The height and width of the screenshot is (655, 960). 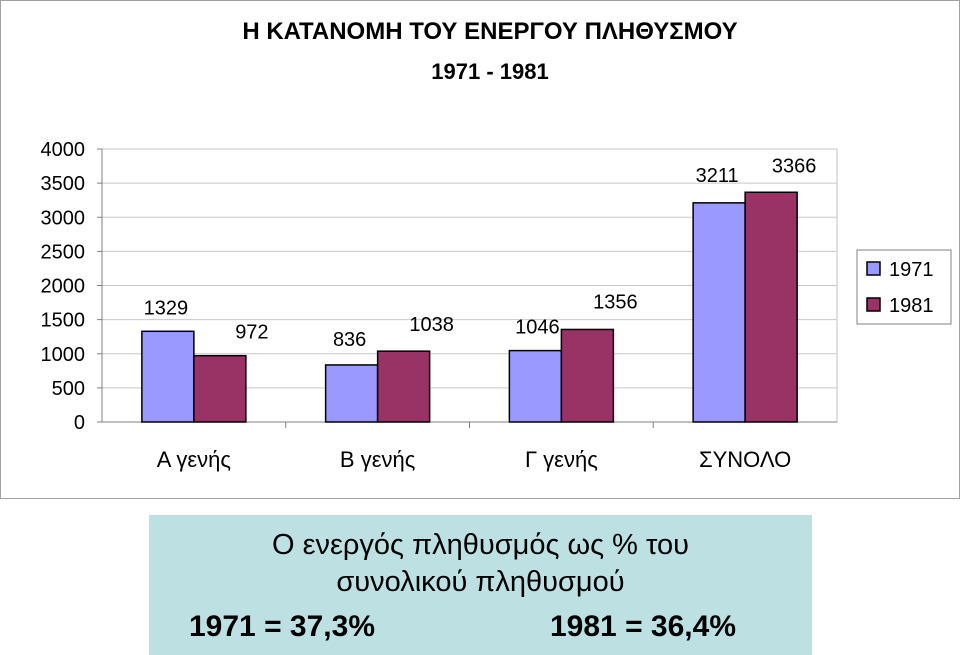 What do you see at coordinates (717, 176) in the screenshot?
I see `data-label-1971-4: 3211` at bounding box center [717, 176].